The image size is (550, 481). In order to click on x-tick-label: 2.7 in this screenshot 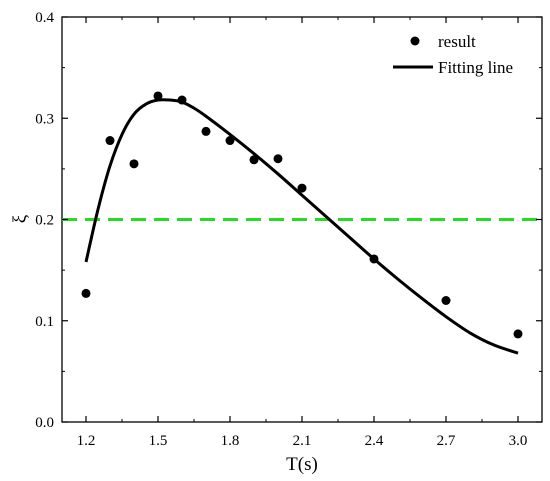, I will do `click(446, 441)`.